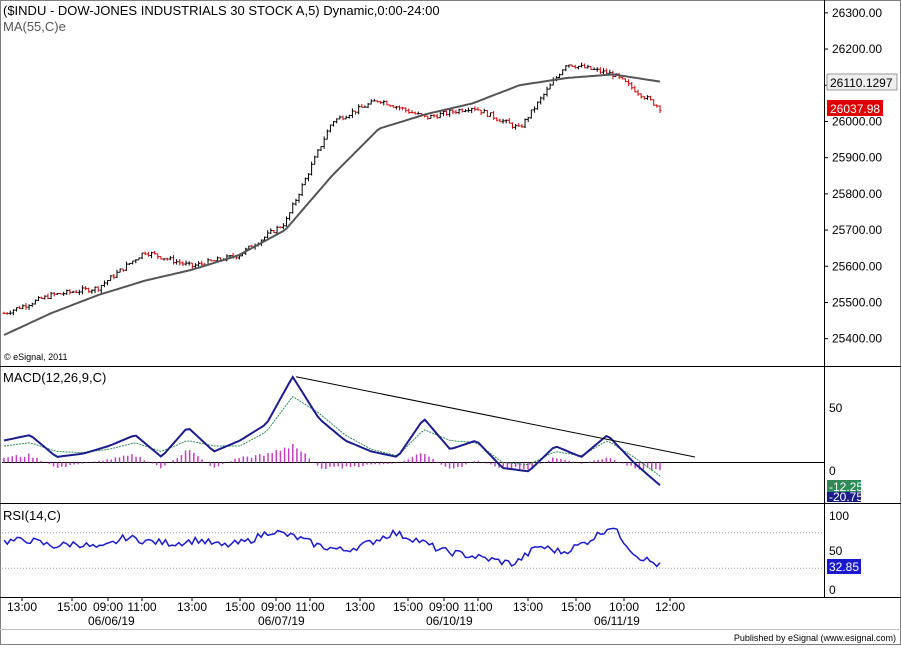 The height and width of the screenshot is (650, 901). I want to click on rsi-y-tick-50: 50, so click(836, 551).